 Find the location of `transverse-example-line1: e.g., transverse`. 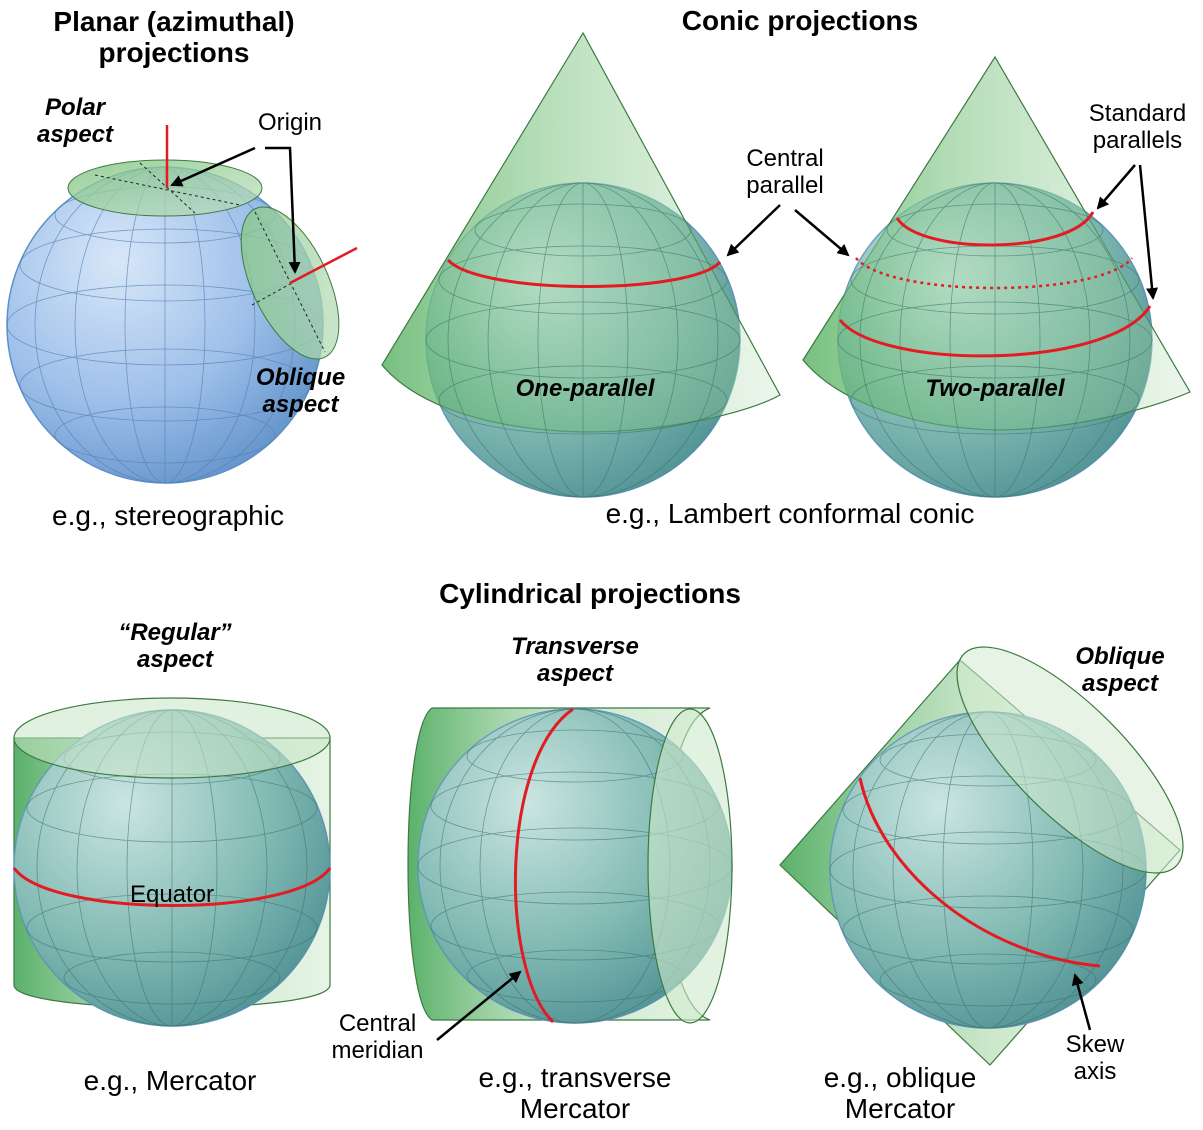

transverse-example-line1: e.g., transverse is located at coordinates (575, 1077).